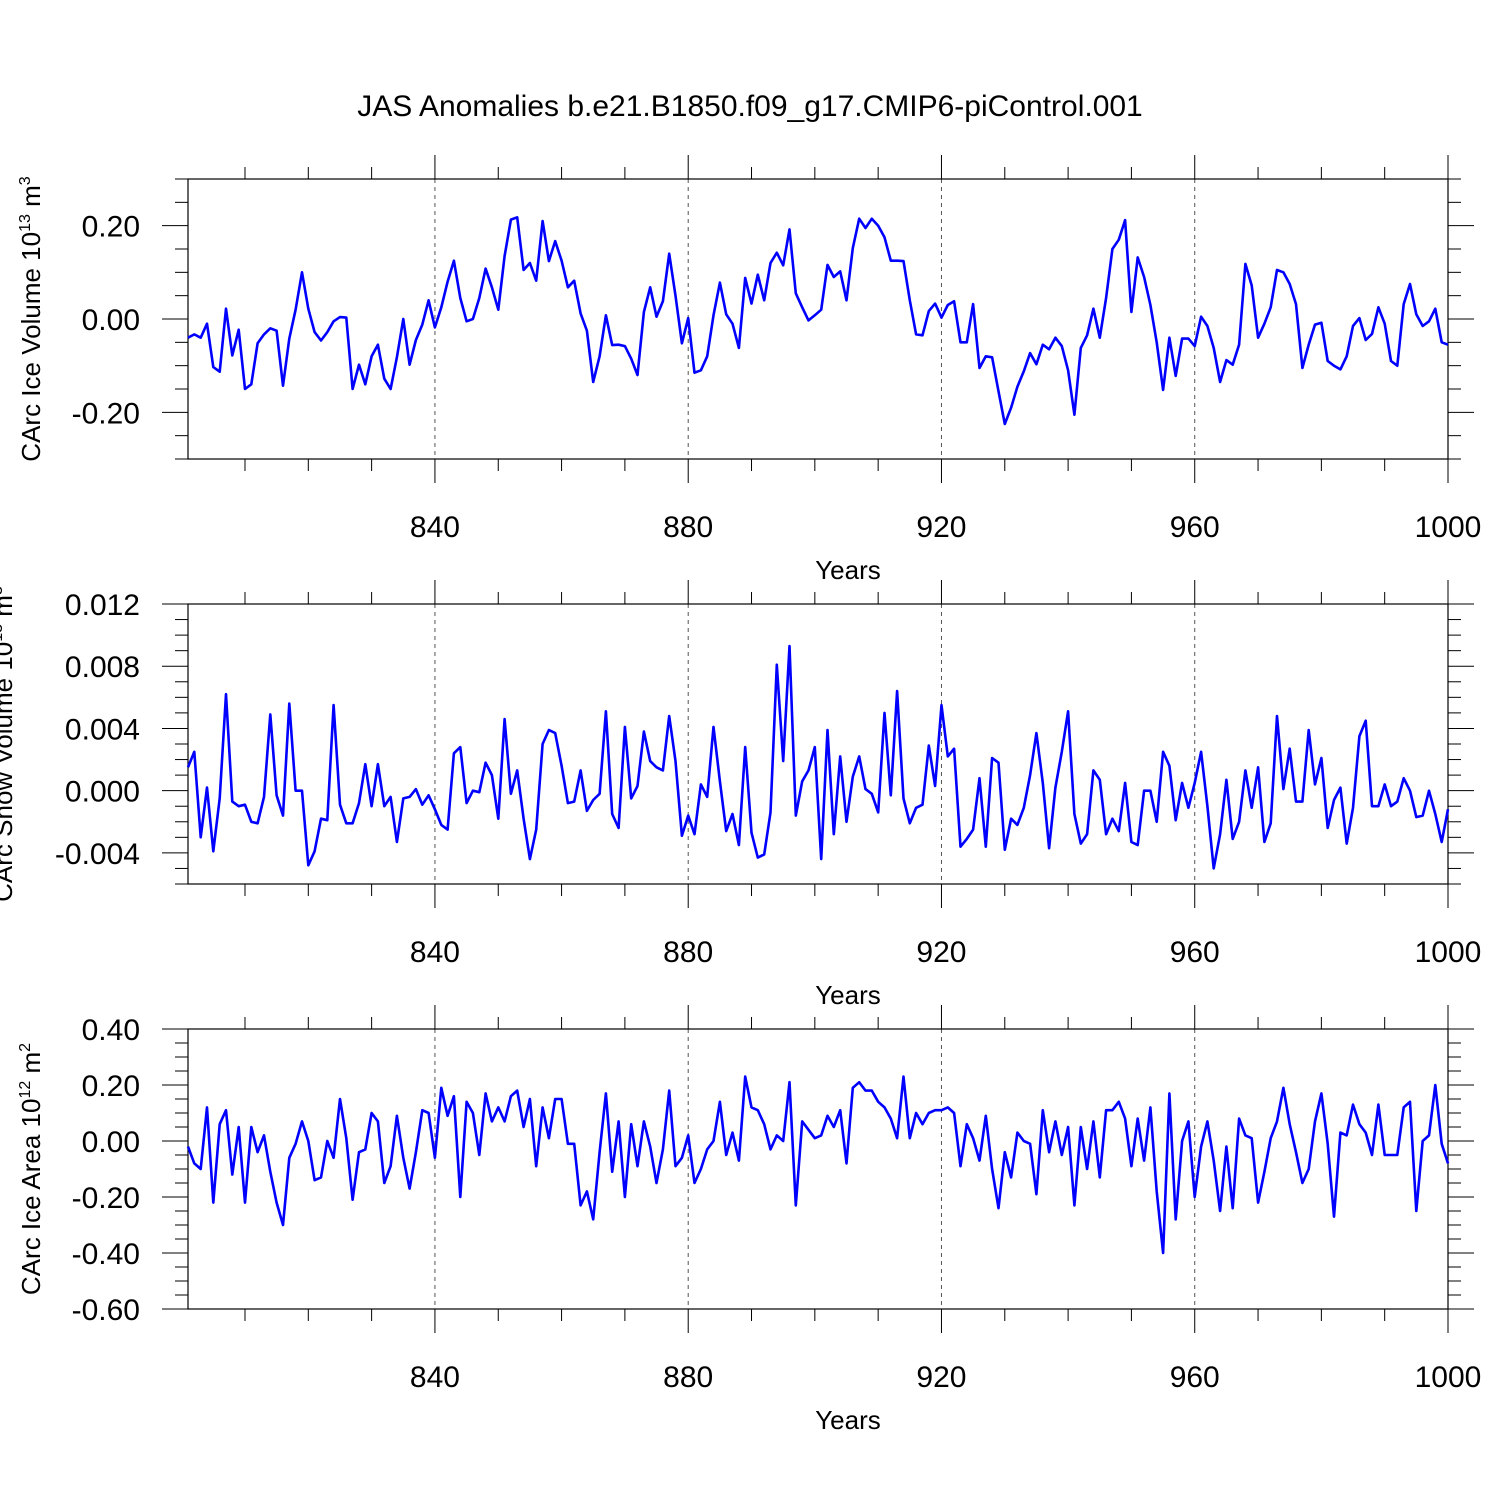 Image resolution: width=1500 pixels, height=1500 pixels. I want to click on y-axis-label: CArc Ice Volume 1013 m3, so click(31, 318).